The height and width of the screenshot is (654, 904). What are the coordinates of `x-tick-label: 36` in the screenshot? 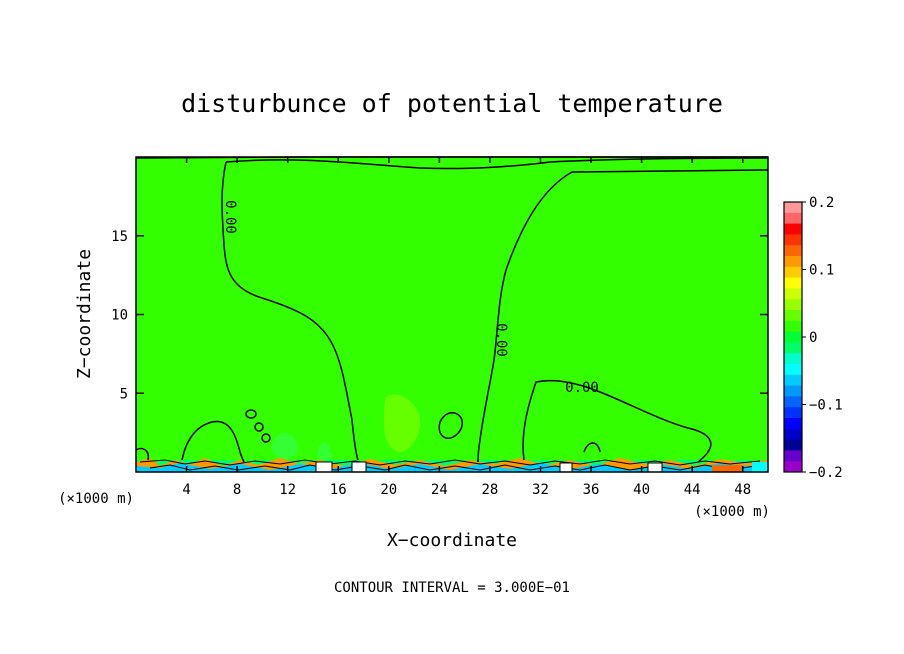 It's located at (591, 490).